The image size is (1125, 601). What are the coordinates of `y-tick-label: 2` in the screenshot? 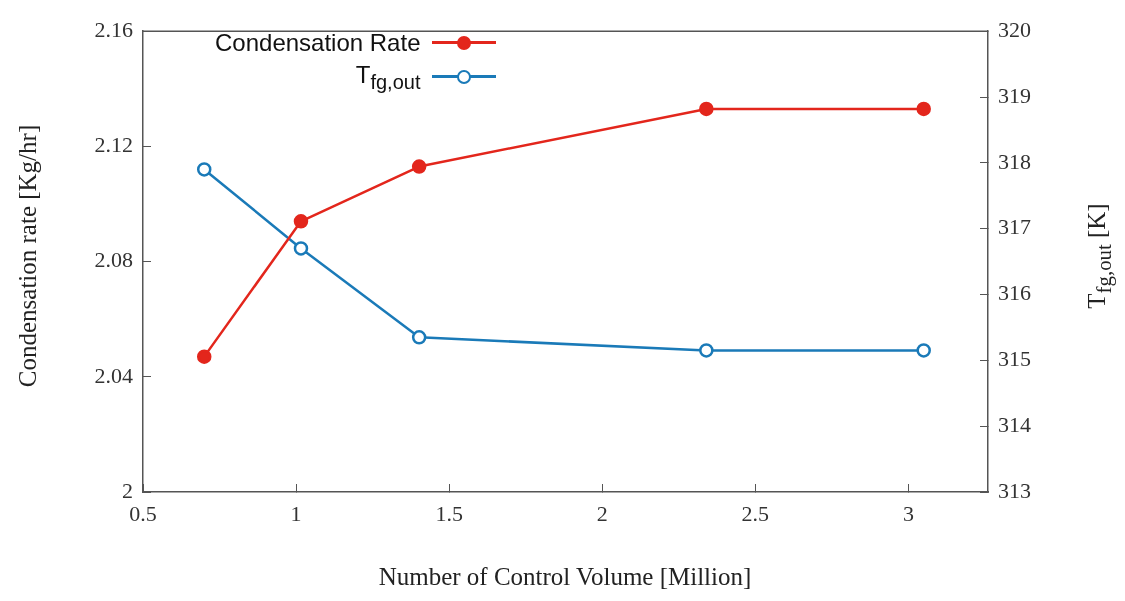 It's located at (127, 490).